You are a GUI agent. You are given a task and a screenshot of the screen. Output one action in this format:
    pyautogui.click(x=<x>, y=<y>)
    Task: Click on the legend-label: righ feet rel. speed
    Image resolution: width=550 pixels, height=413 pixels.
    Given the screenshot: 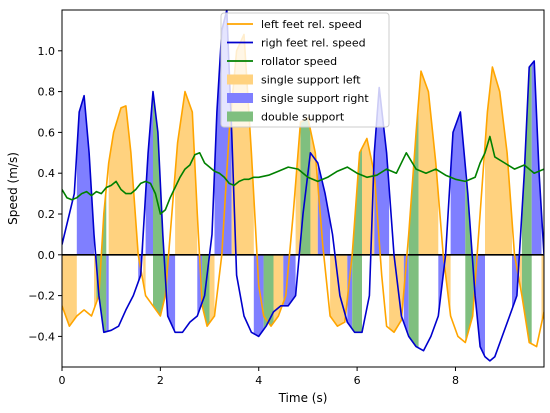 What is the action you would take?
    pyautogui.click(x=313, y=43)
    